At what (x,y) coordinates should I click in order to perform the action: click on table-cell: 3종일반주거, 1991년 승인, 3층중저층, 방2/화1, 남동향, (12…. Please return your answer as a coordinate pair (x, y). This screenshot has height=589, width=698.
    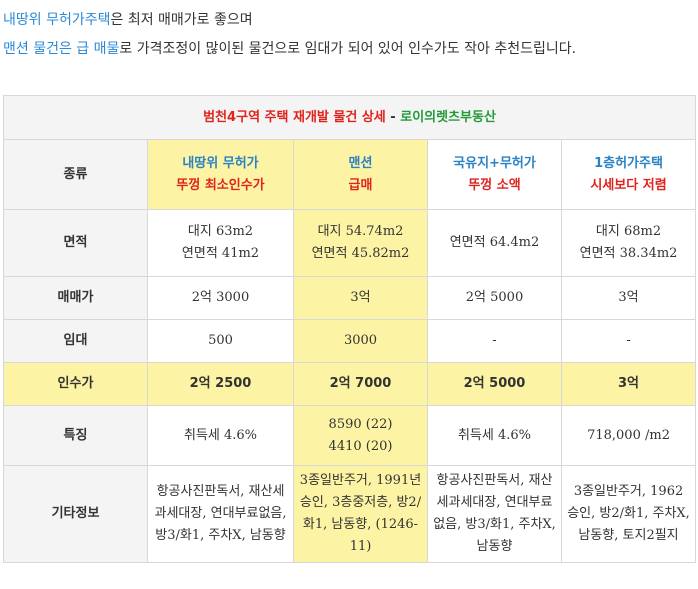
    Looking at the image, I should click on (360, 514).